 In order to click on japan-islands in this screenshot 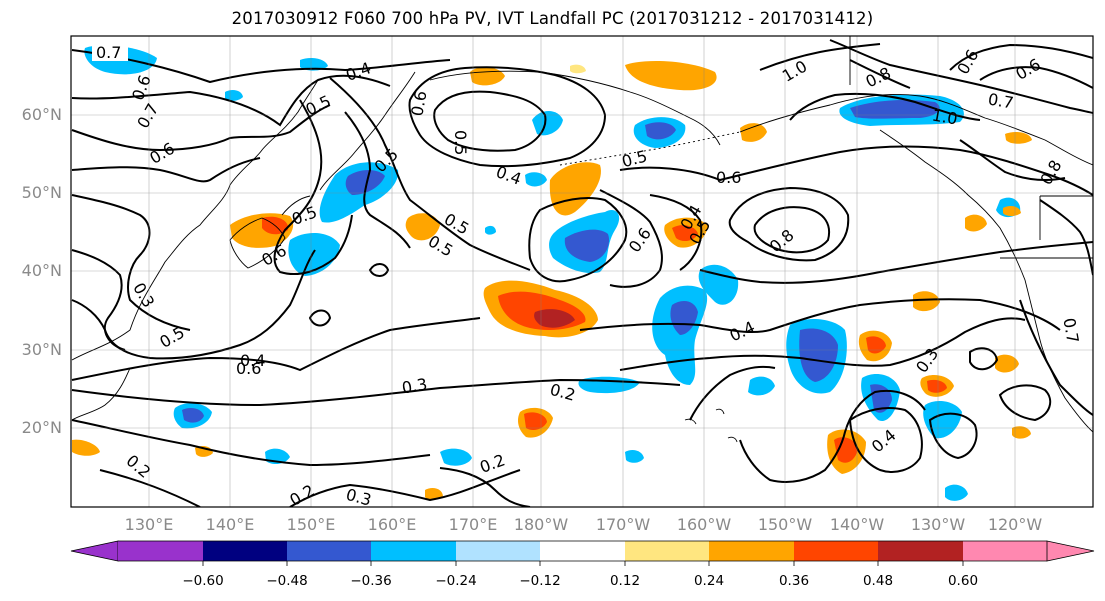, I will do `click(257, 243)`.